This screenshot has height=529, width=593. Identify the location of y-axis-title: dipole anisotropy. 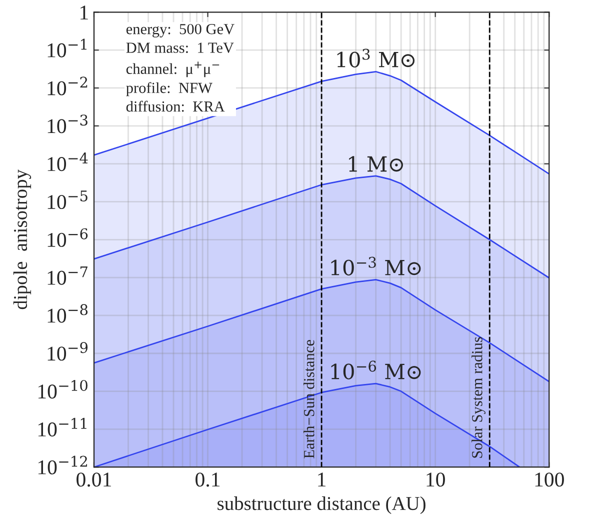
(22, 240).